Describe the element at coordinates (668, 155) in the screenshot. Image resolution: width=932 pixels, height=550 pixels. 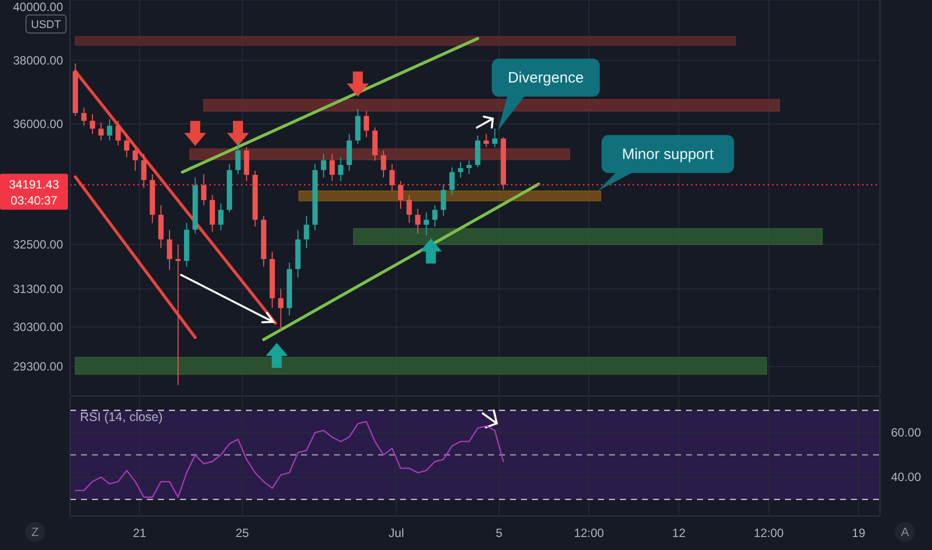
I see `annotation: Minor support` at that location.